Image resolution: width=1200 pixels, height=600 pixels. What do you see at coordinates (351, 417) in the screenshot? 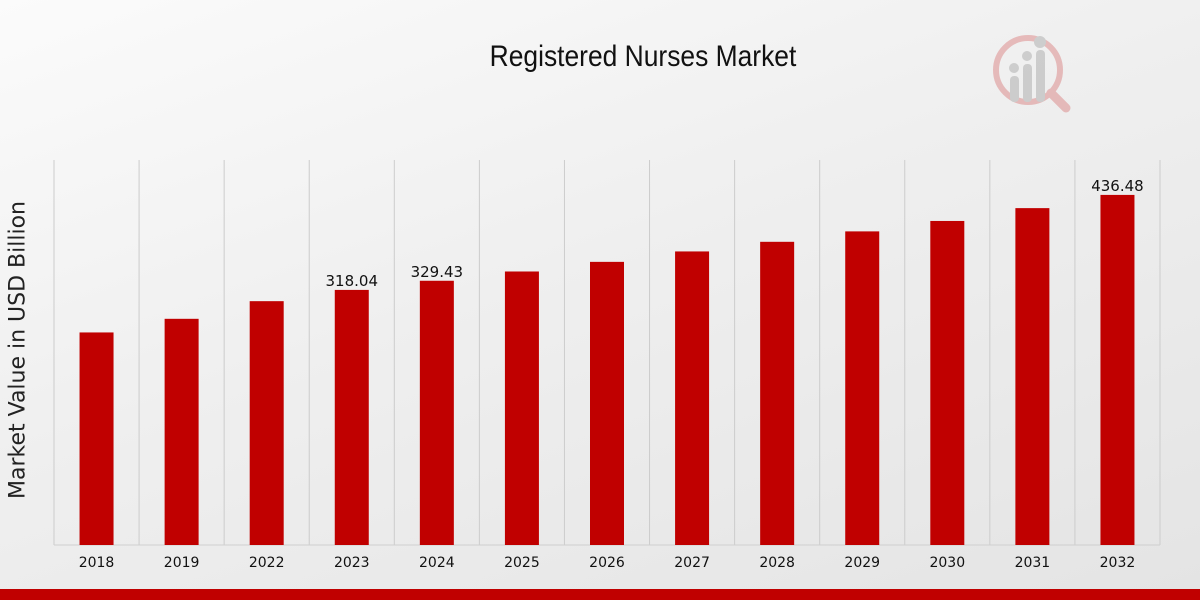
I see `bar-2023` at bounding box center [351, 417].